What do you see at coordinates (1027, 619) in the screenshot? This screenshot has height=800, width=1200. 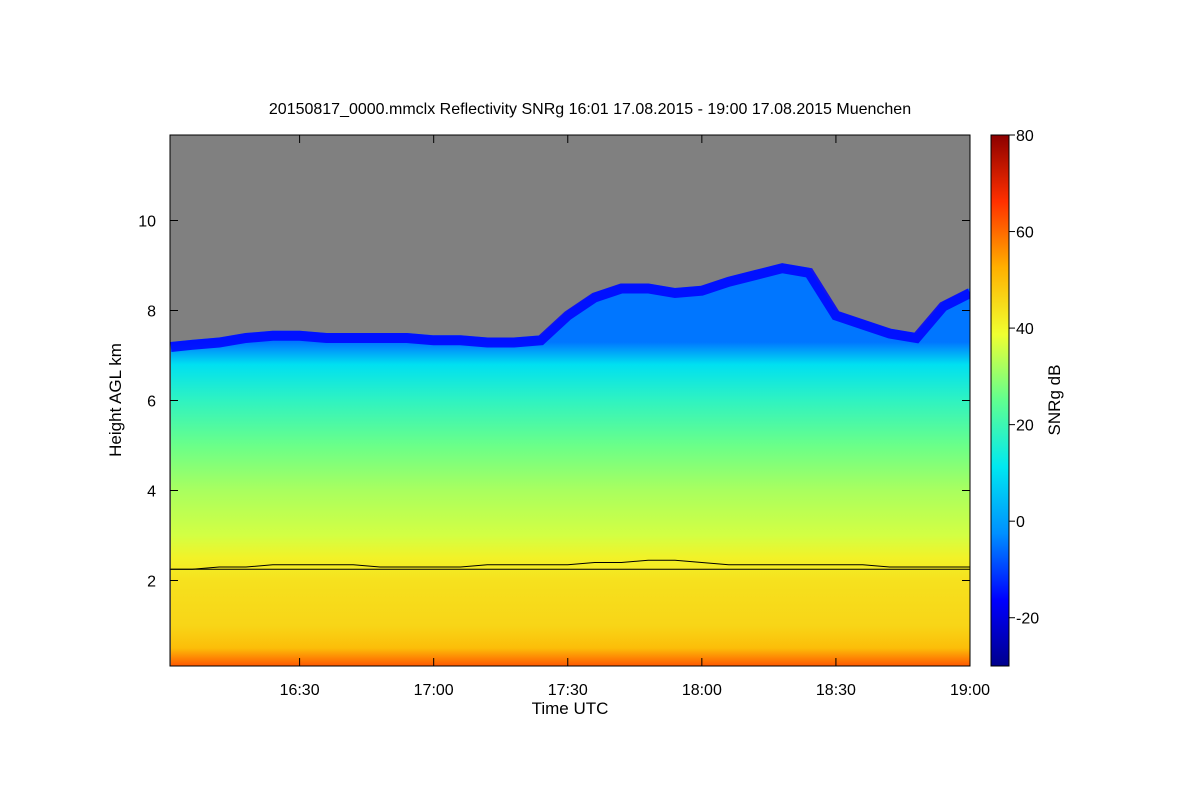 I see `colorbar-tick-label: -20` at bounding box center [1027, 619].